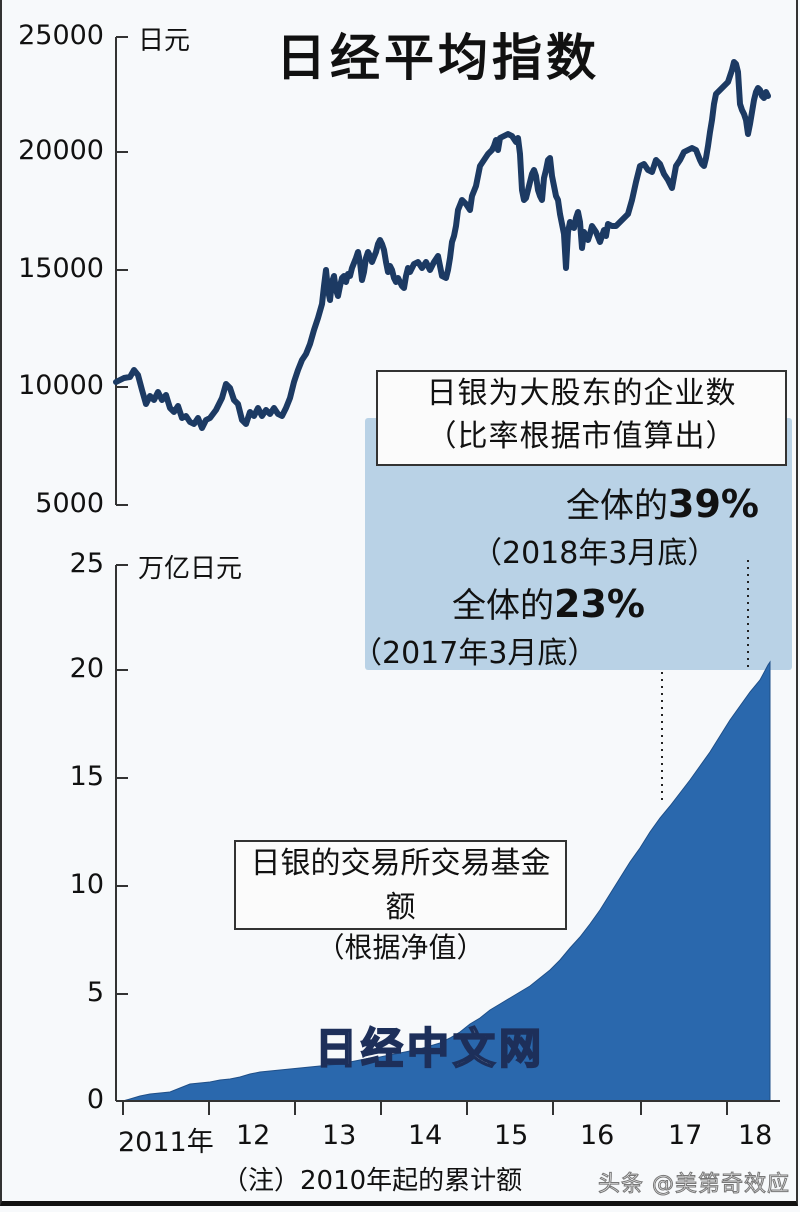 This screenshot has width=800, height=1212. I want to click on top-ytick: 20000, so click(61, 150).